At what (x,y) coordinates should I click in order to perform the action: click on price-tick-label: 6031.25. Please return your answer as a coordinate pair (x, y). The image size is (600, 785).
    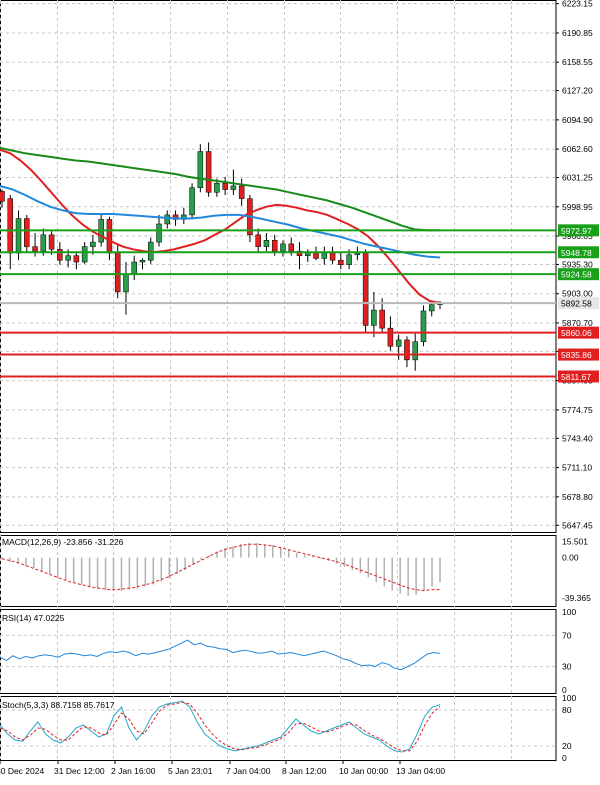
    Looking at the image, I should click on (577, 178).